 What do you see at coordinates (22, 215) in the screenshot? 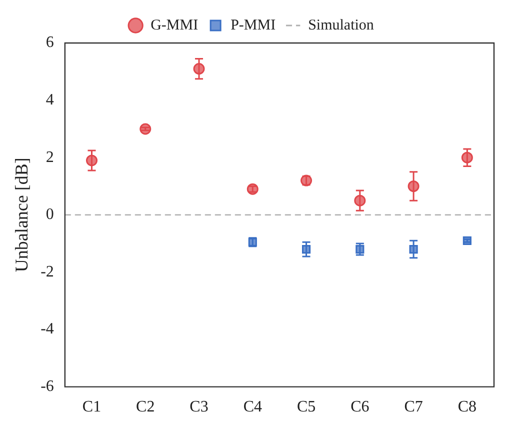
I see `y-axis-title: Unbalance [dB]` at bounding box center [22, 215].